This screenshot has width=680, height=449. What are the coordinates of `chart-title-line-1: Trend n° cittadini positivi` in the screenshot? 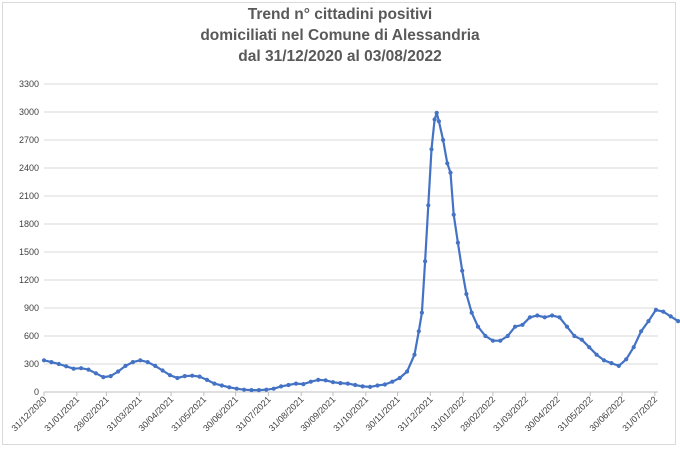 It's located at (340, 14).